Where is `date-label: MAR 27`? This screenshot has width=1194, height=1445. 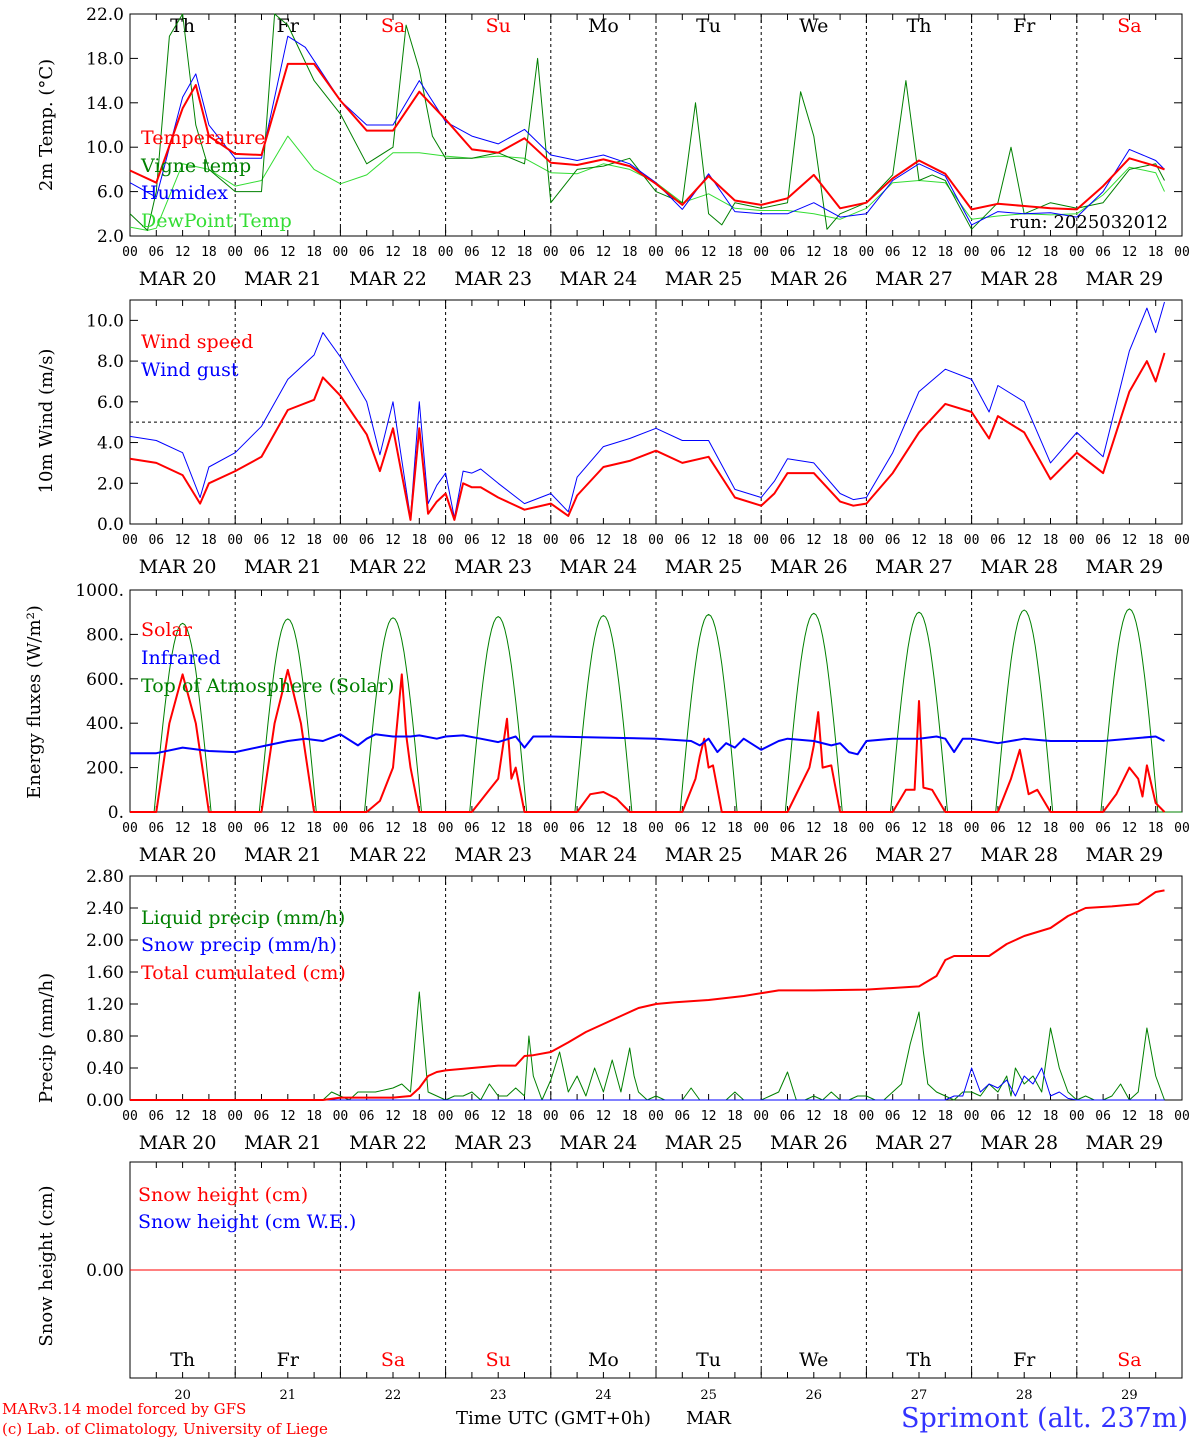
date-label: MAR 27 is located at coordinates (914, 855).